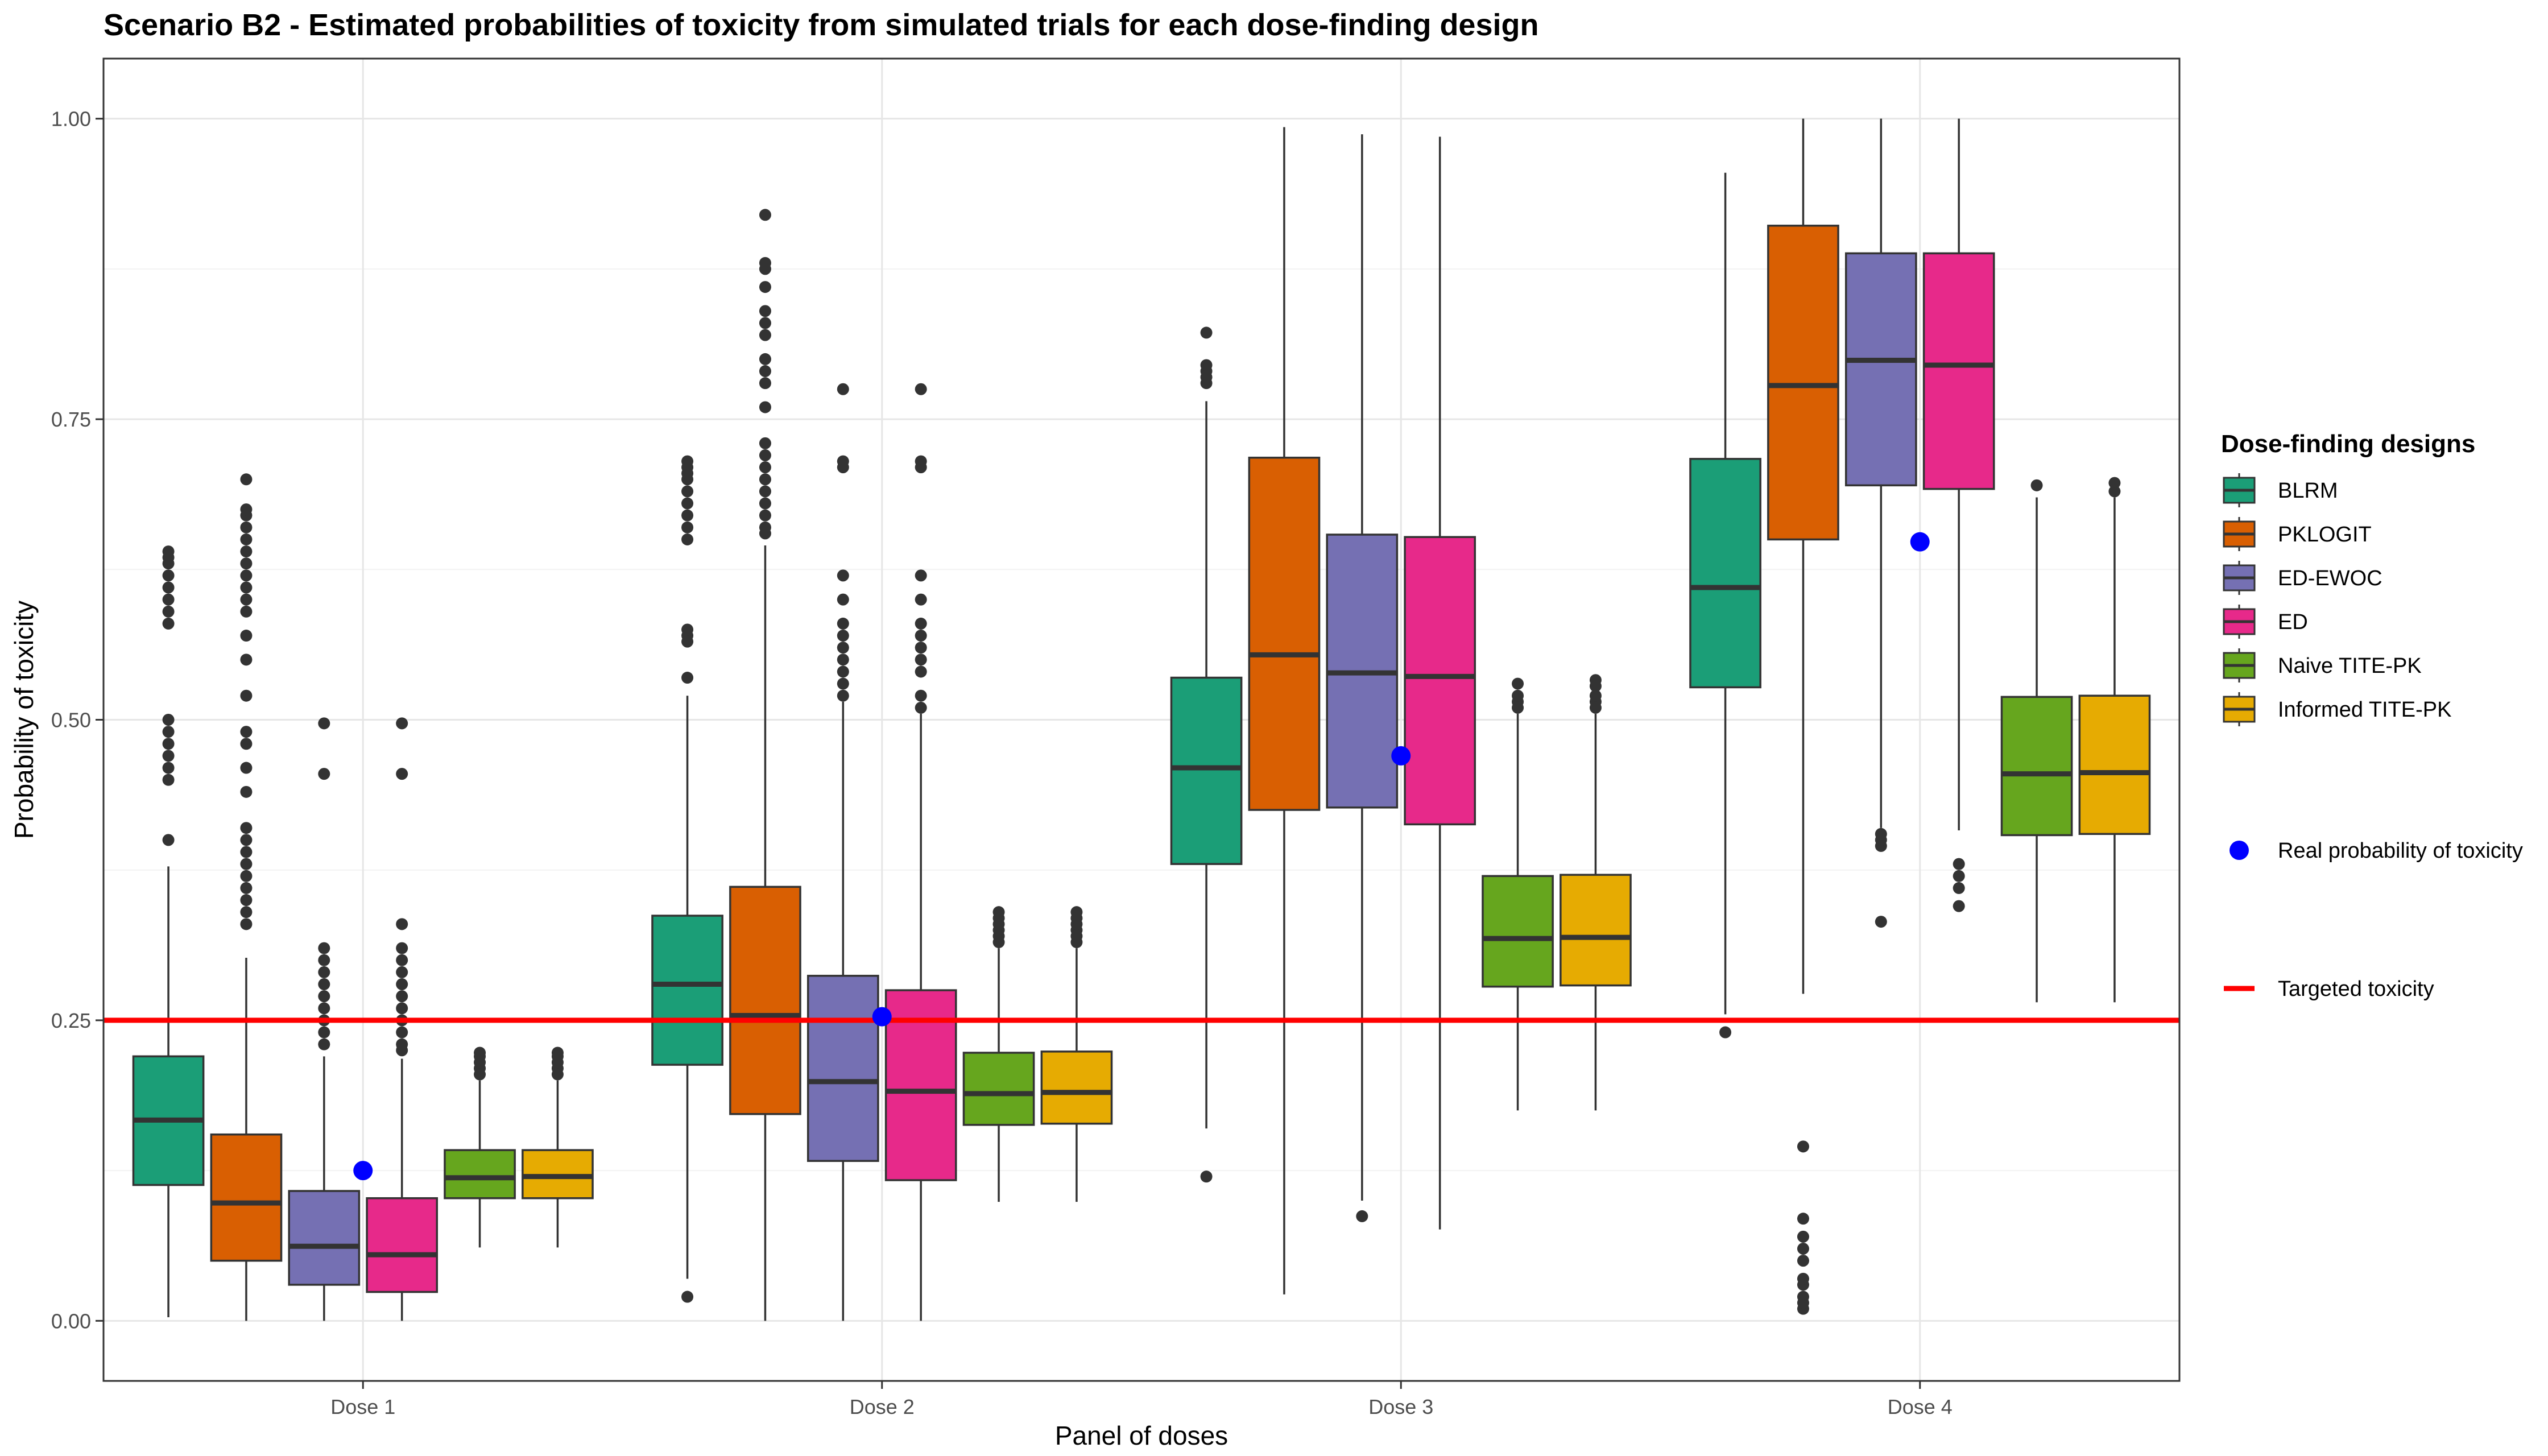 The width and height of the screenshot is (2548, 1456). Describe the element at coordinates (2365, 710) in the screenshot. I see `legend-label: Informed TITE-PK` at that location.